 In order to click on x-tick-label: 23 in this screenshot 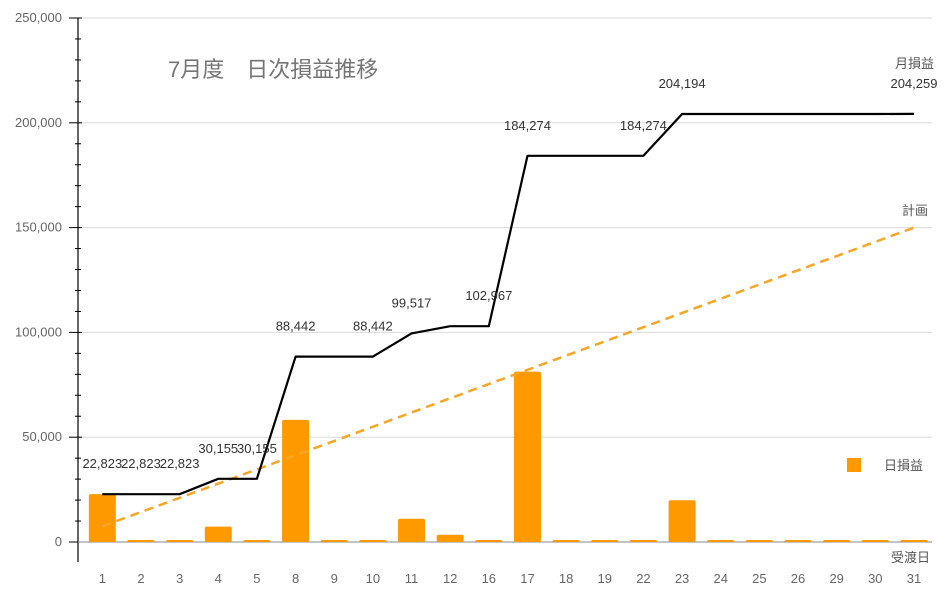, I will do `click(682, 578)`.